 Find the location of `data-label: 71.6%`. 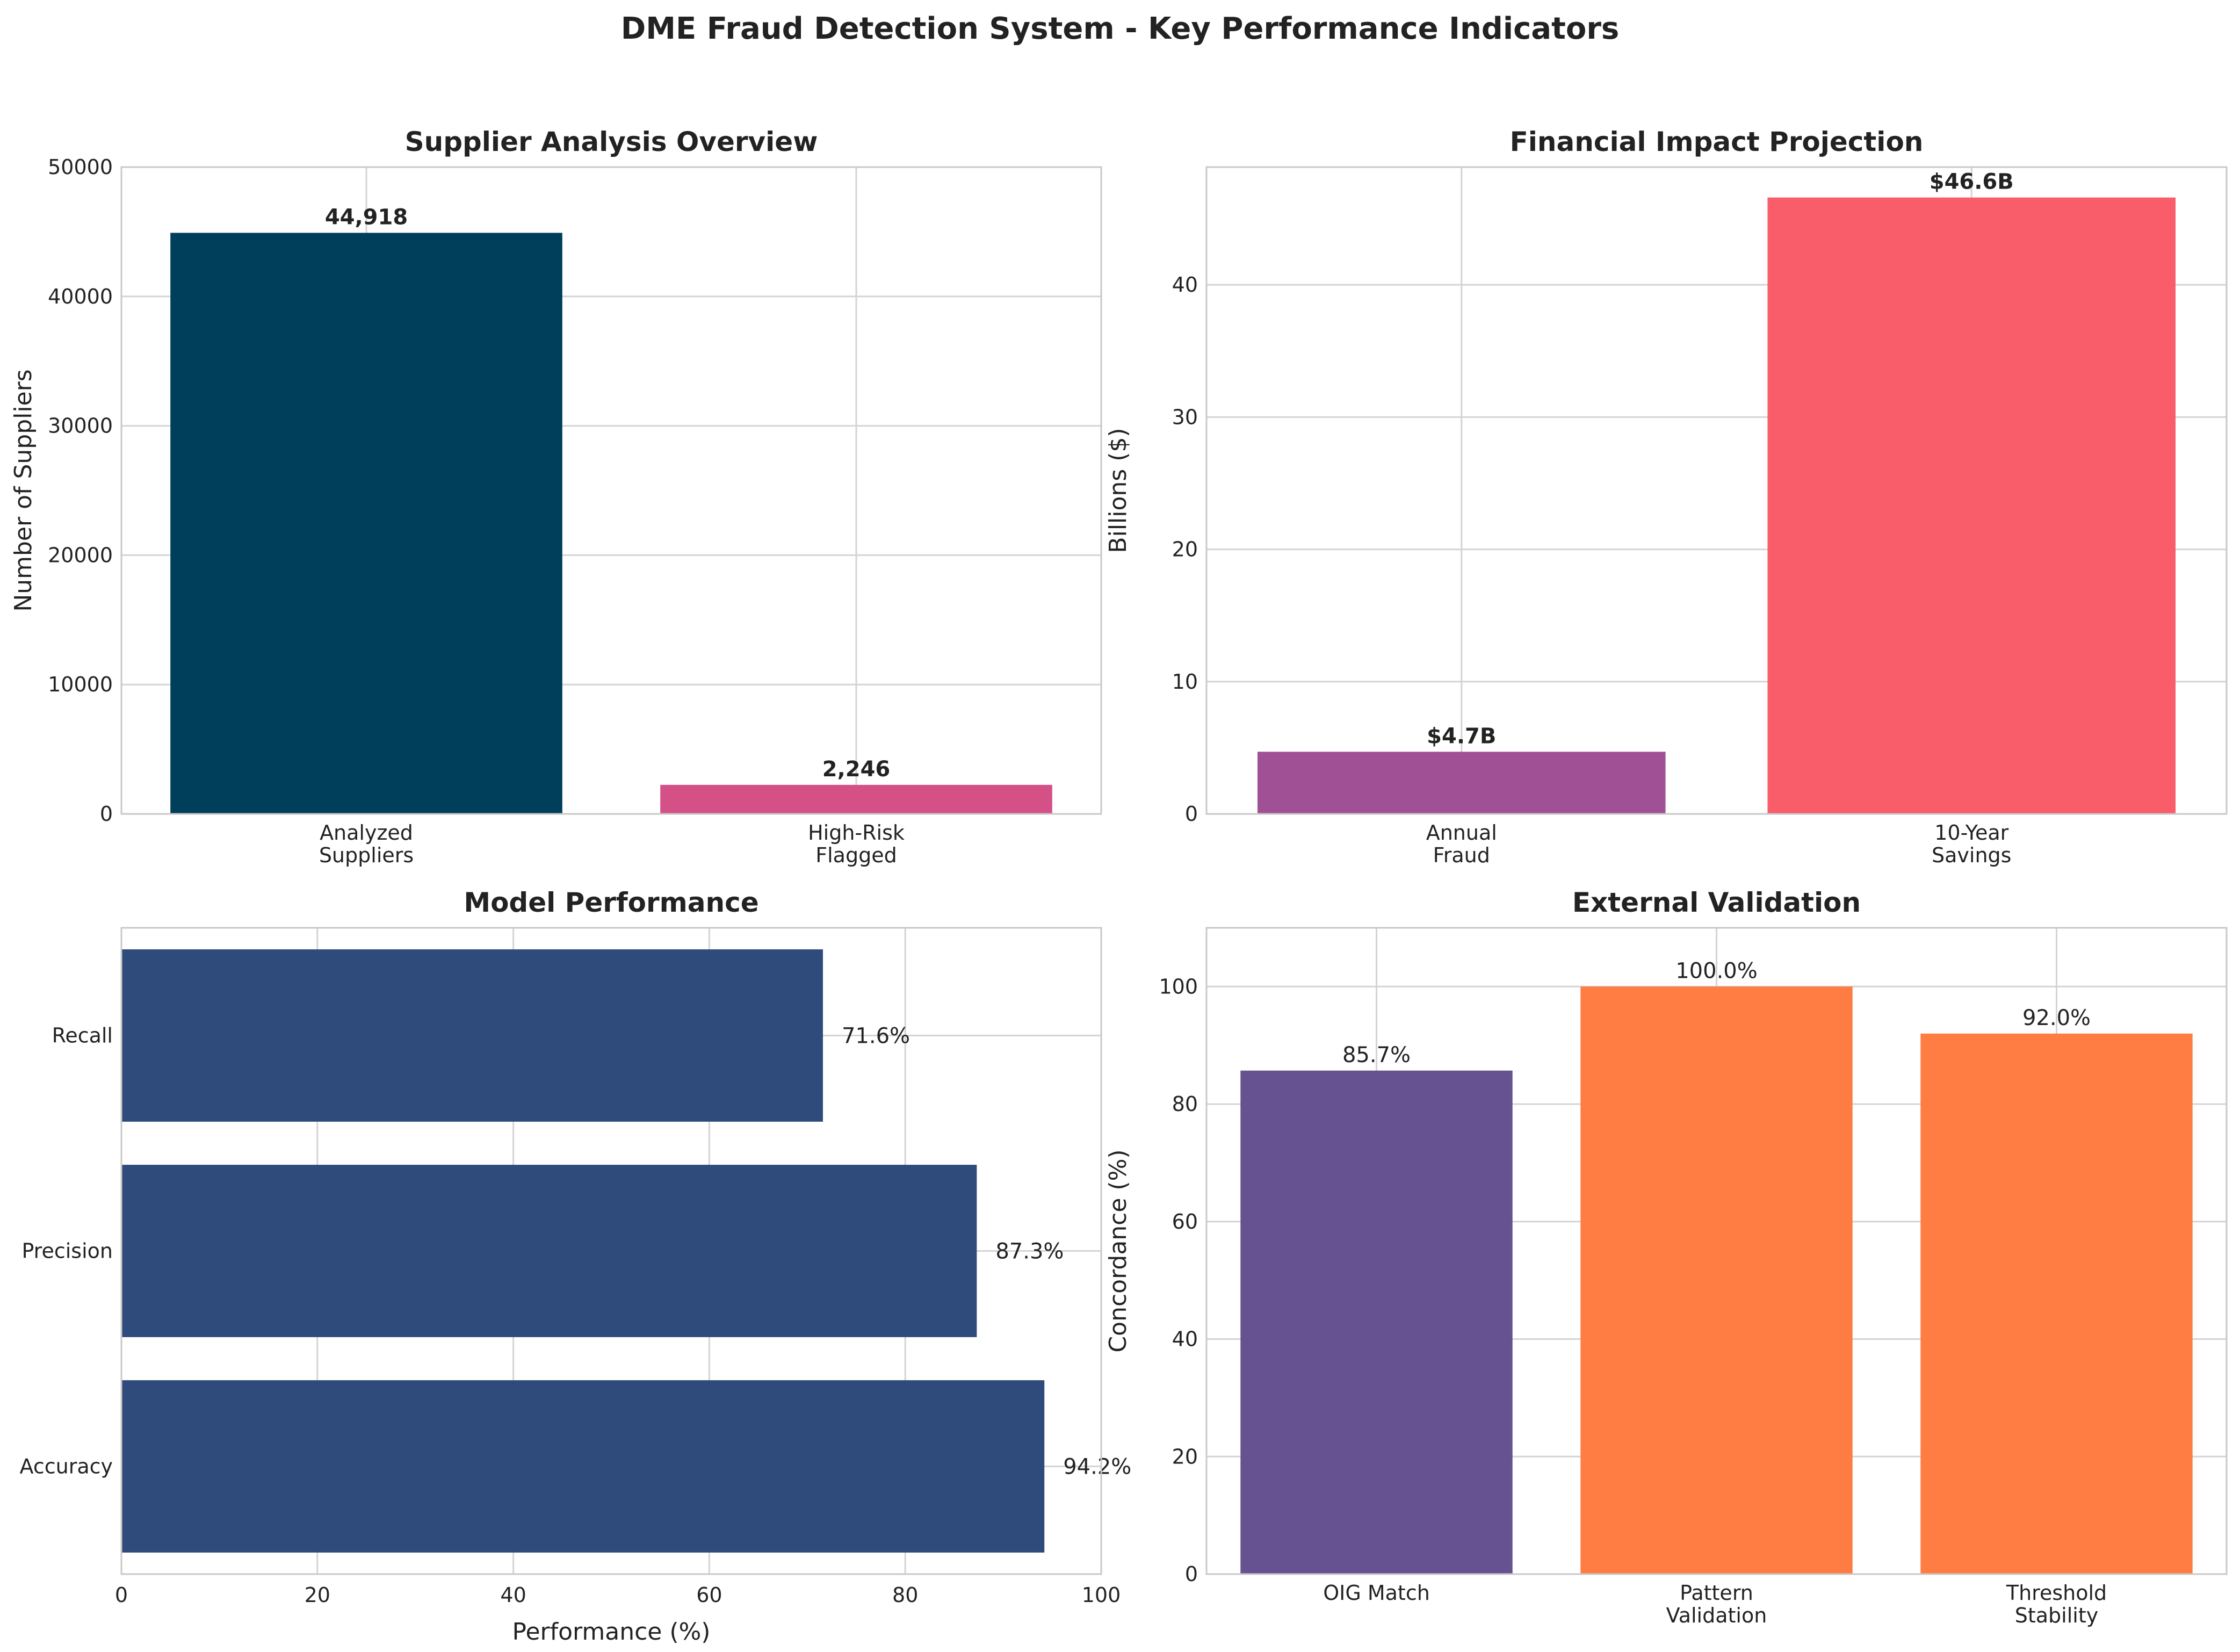

data-label: 71.6% is located at coordinates (876, 1036).